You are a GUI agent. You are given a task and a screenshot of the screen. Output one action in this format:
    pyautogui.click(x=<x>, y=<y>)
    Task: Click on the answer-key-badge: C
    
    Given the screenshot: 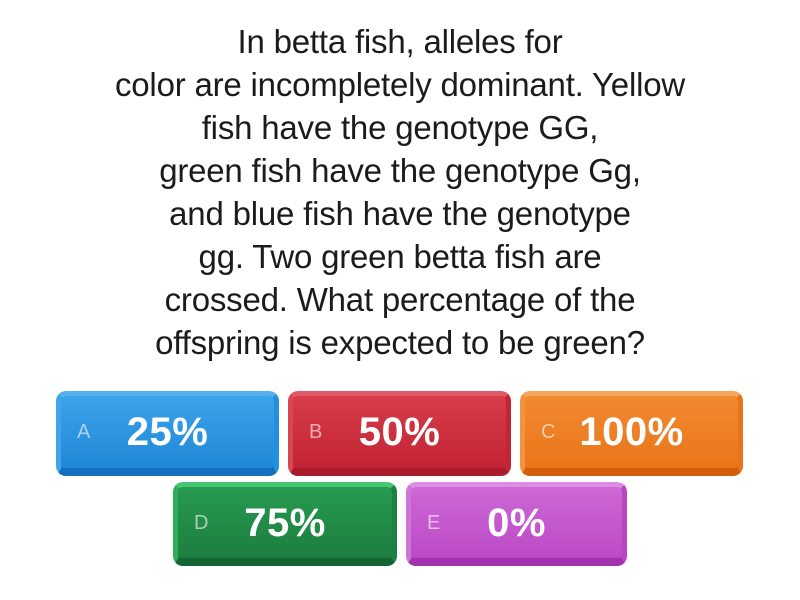 What is the action you would take?
    pyautogui.click(x=548, y=432)
    